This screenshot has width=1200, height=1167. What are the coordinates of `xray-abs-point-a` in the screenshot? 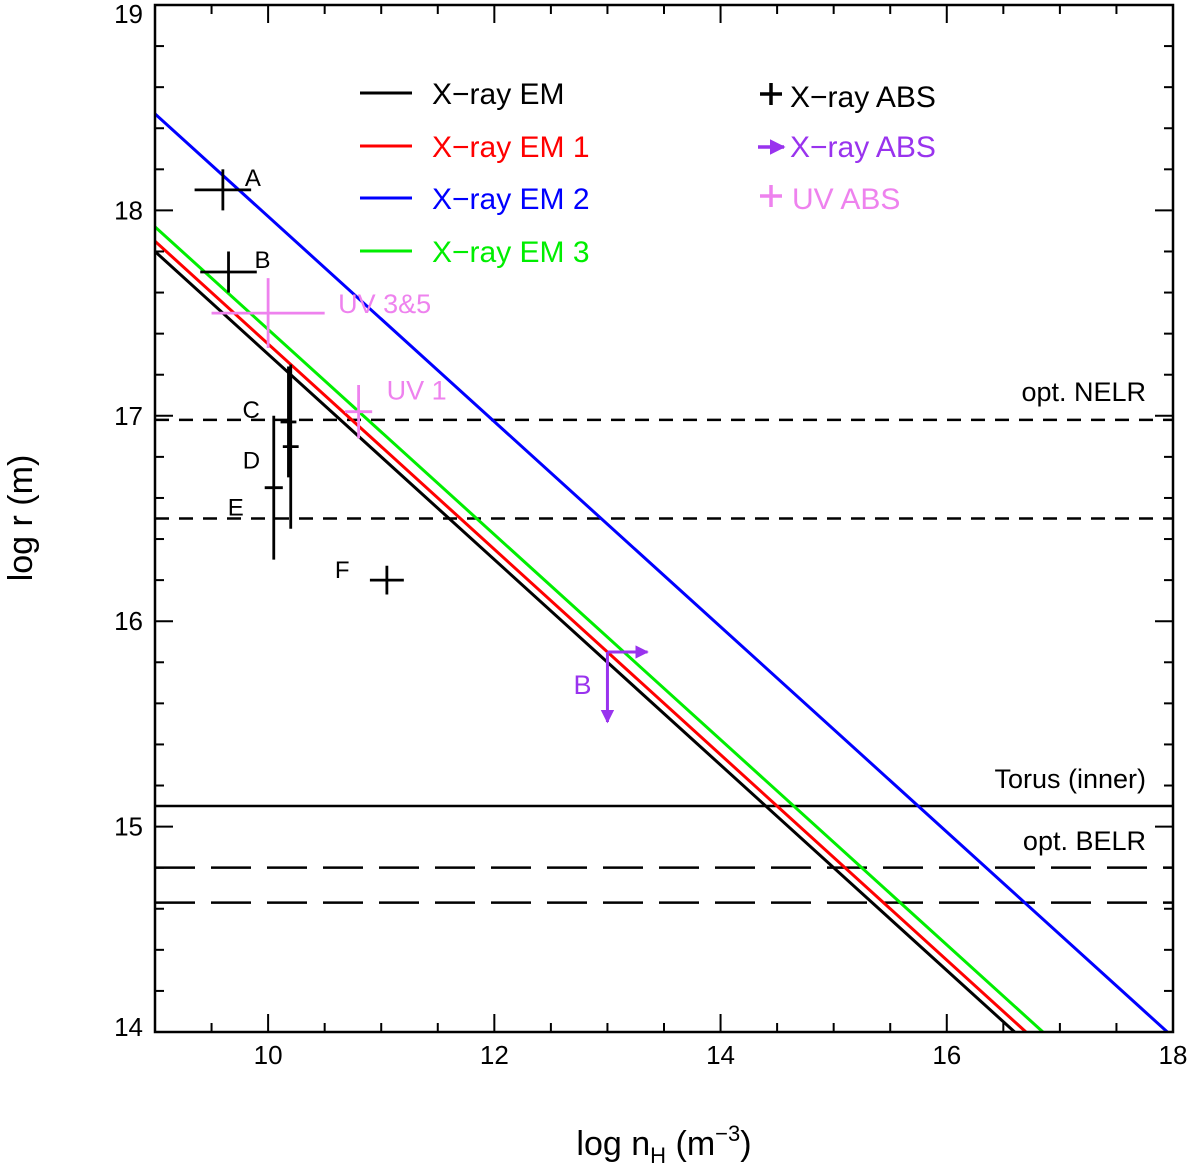 It's located at (223, 190).